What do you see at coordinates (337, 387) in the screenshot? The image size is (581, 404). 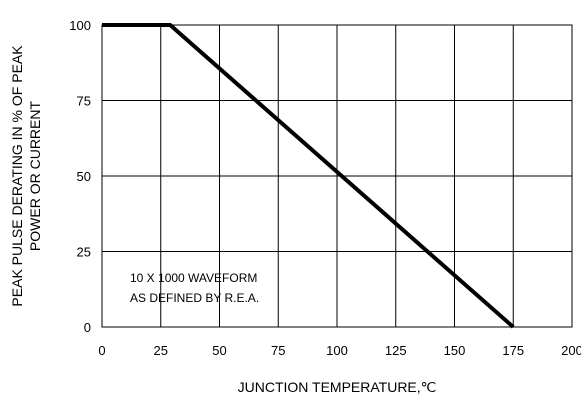 I see `x-axis-label: JUNCTION TEMPERATURE,℃` at bounding box center [337, 387].